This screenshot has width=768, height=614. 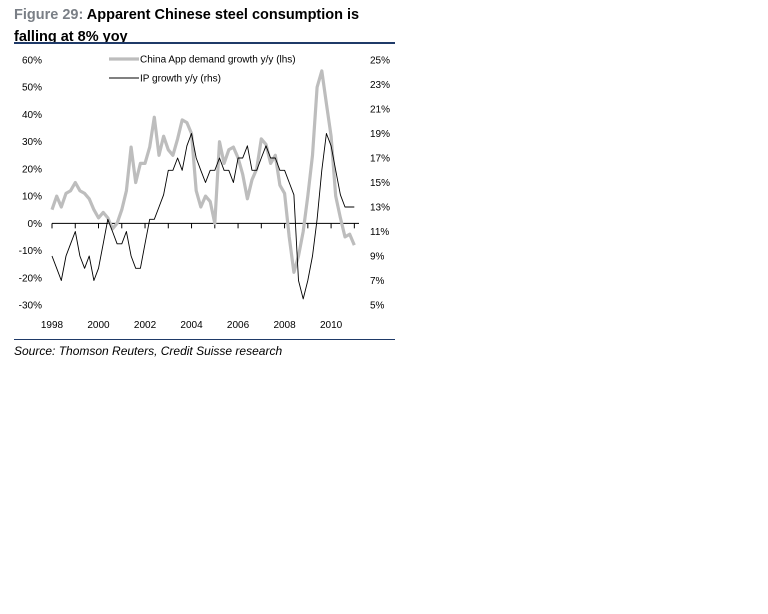 I want to click on y-right-tick-label: 15%, so click(x=380, y=183).